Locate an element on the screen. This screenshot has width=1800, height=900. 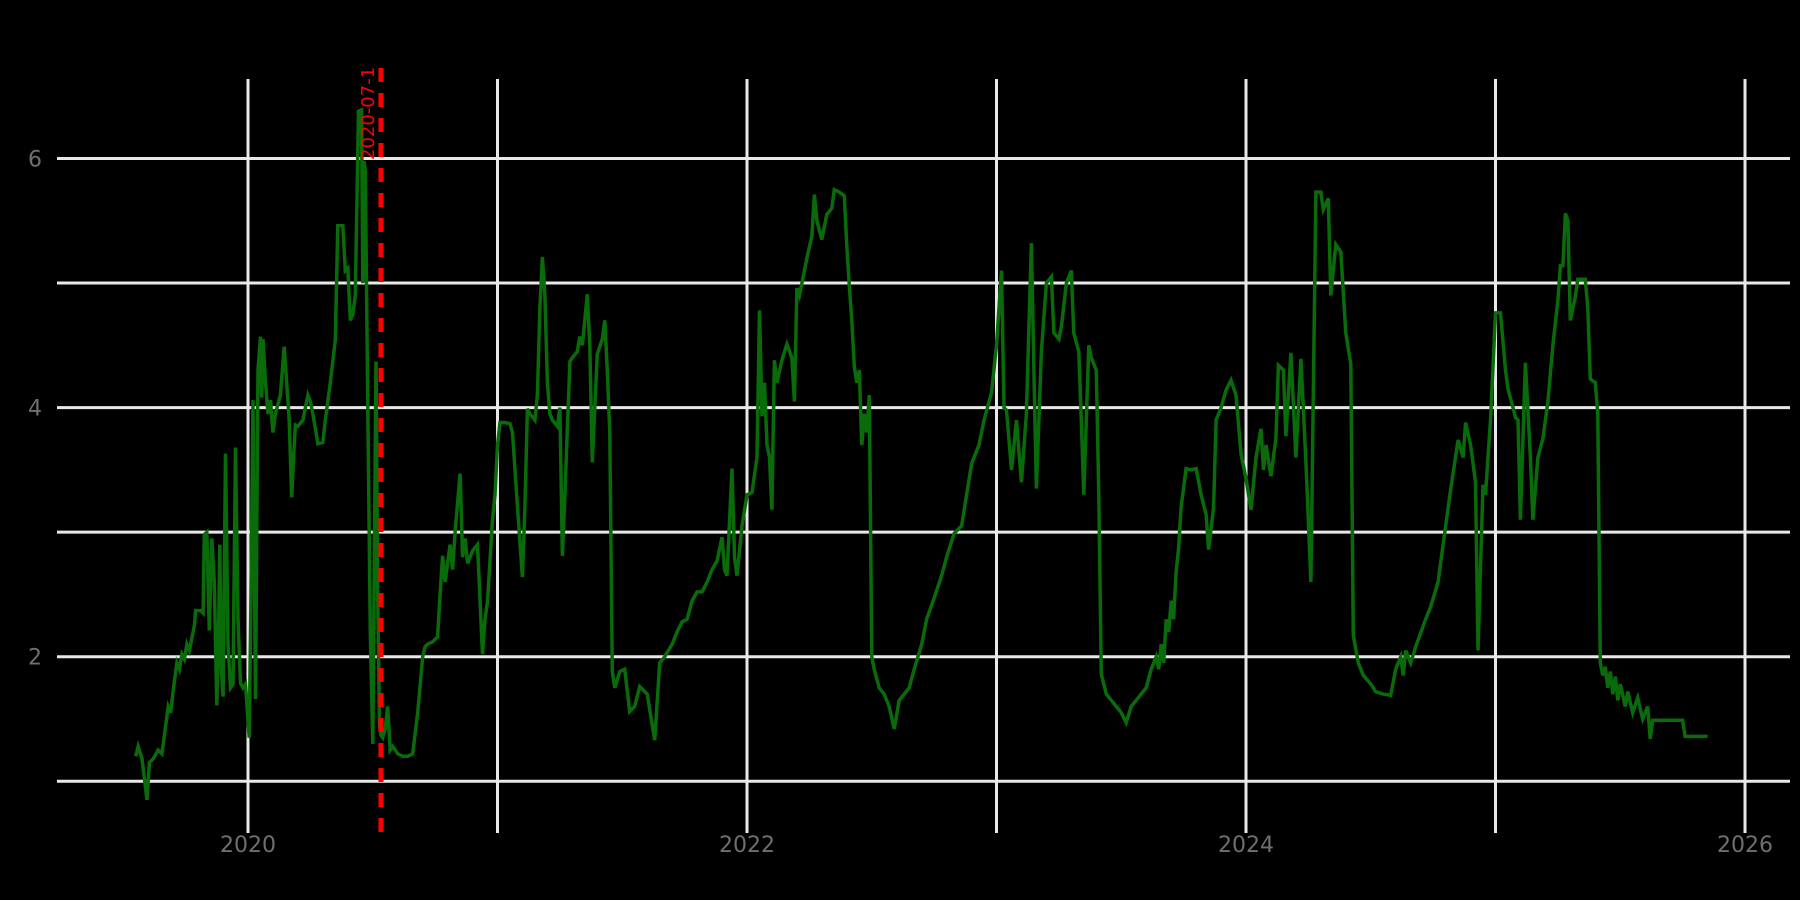
y-axis-tick-label: 4 is located at coordinates (35, 409).